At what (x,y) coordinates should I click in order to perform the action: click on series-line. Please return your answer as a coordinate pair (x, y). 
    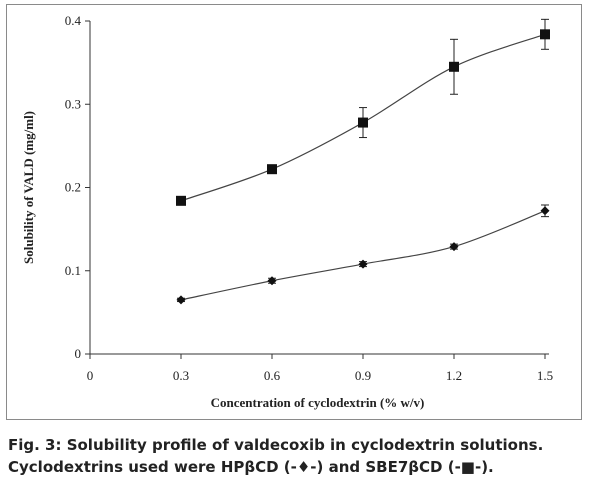
    Looking at the image, I should click on (363, 255).